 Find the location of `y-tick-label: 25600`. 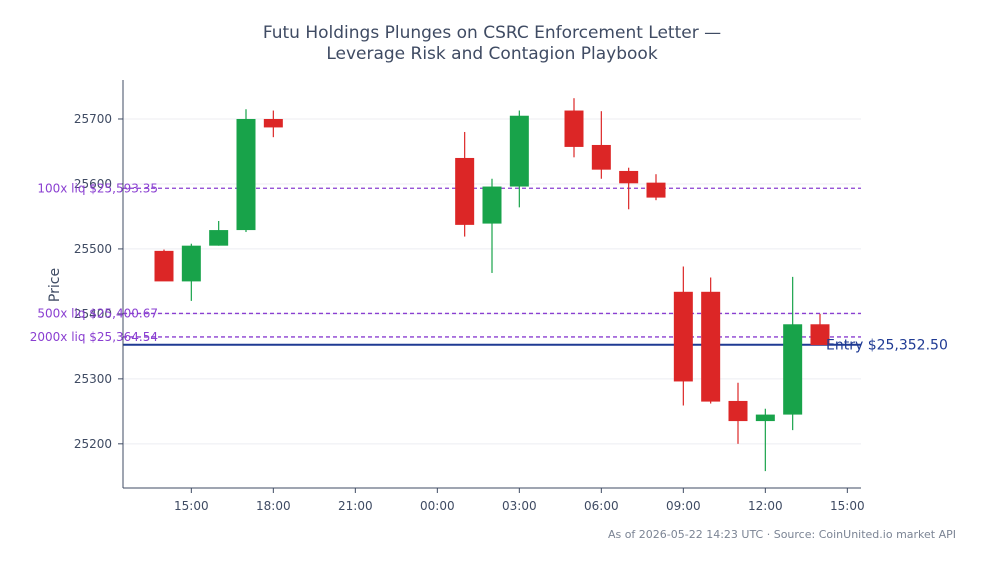

y-tick-label: 25600 is located at coordinates (93, 184).